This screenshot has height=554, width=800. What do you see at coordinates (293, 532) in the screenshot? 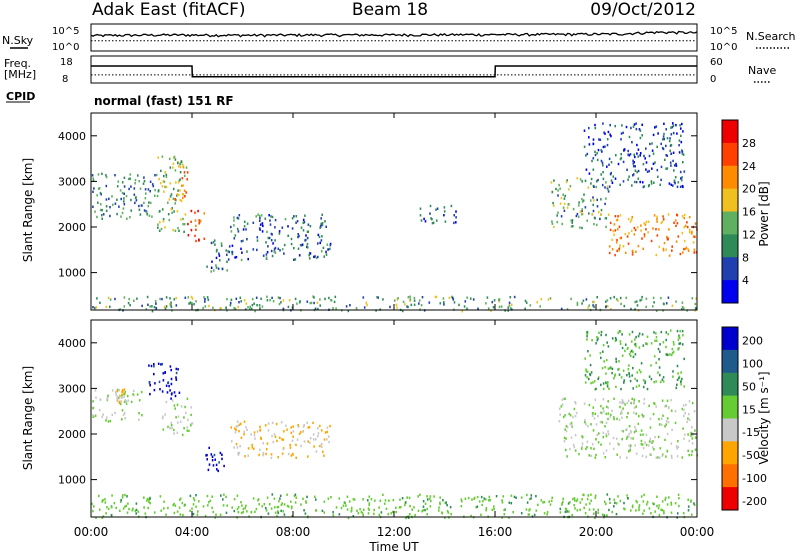
I see `x-tick-label: 08:00` at bounding box center [293, 532].